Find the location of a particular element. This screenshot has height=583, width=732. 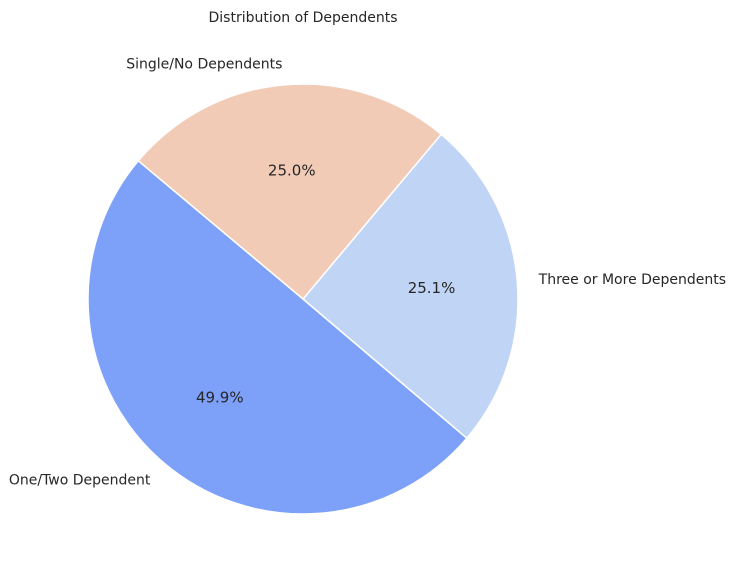

pie-slice-label-1: Three or More Dependents is located at coordinates (632, 280).